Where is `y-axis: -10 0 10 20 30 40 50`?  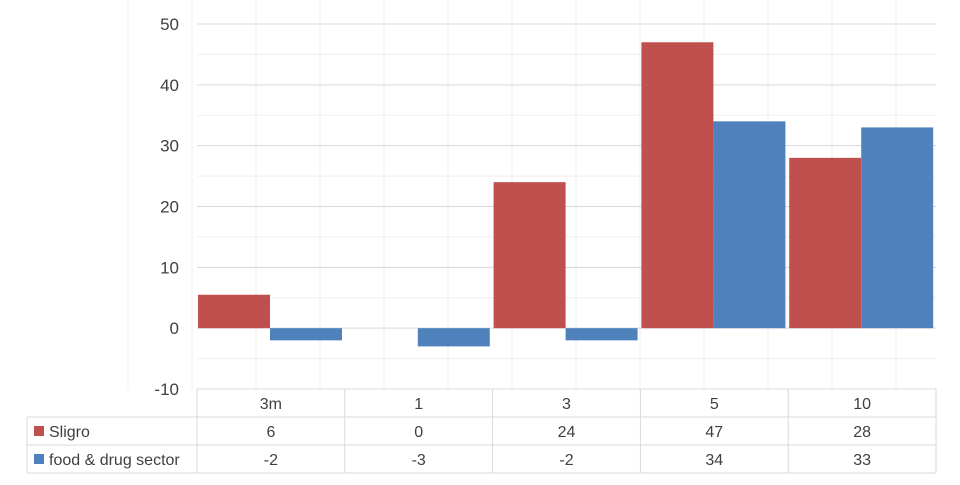
y-axis: -10 0 10 20 30 40 50 is located at coordinates (166, 207).